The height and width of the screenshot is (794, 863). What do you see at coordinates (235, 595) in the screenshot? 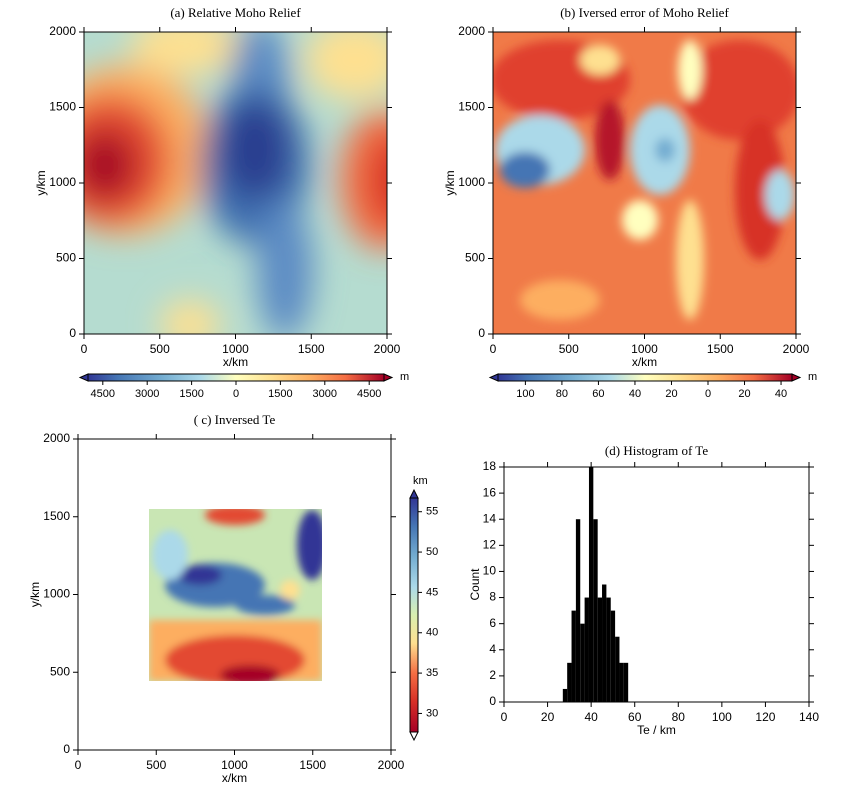
I see `heatmap-c` at bounding box center [235, 595].